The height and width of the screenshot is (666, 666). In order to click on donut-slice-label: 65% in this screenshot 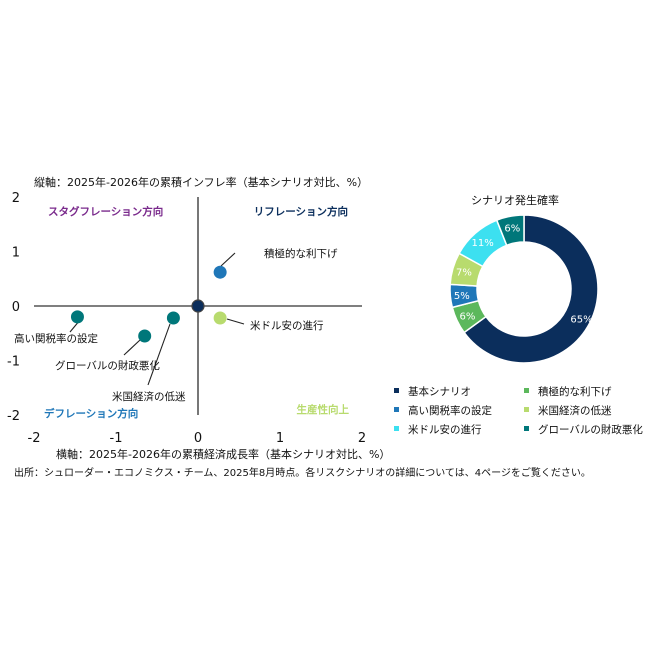, I will do `click(581, 319)`.